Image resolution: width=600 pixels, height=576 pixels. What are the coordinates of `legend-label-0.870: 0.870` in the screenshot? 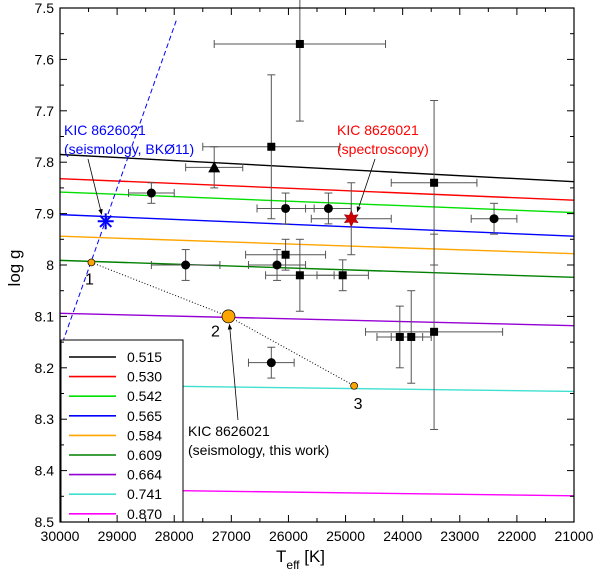 It's located at (144, 514).